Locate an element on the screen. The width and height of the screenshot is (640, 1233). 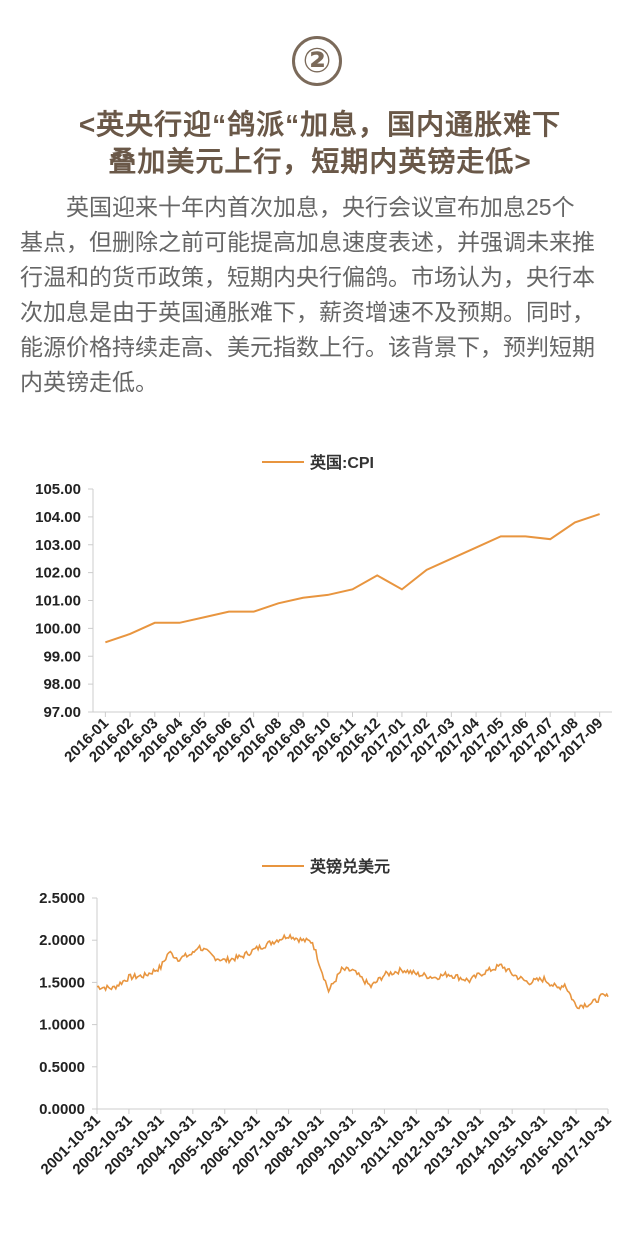
legend-label: 英镑兑美元 is located at coordinates (349, 866).